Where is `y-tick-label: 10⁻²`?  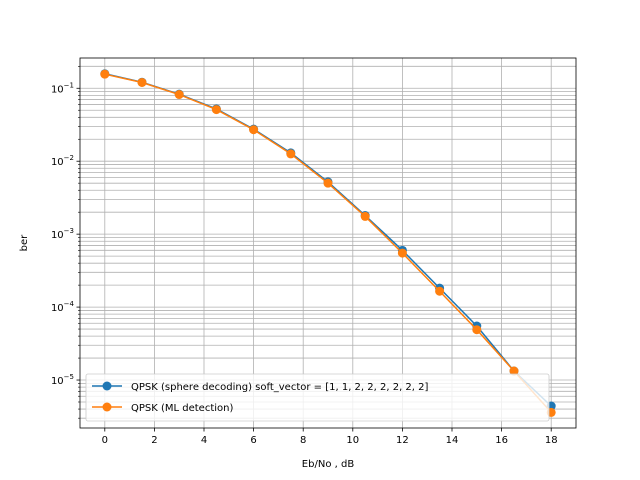 y-tick-label: 10⁻² is located at coordinates (62, 161).